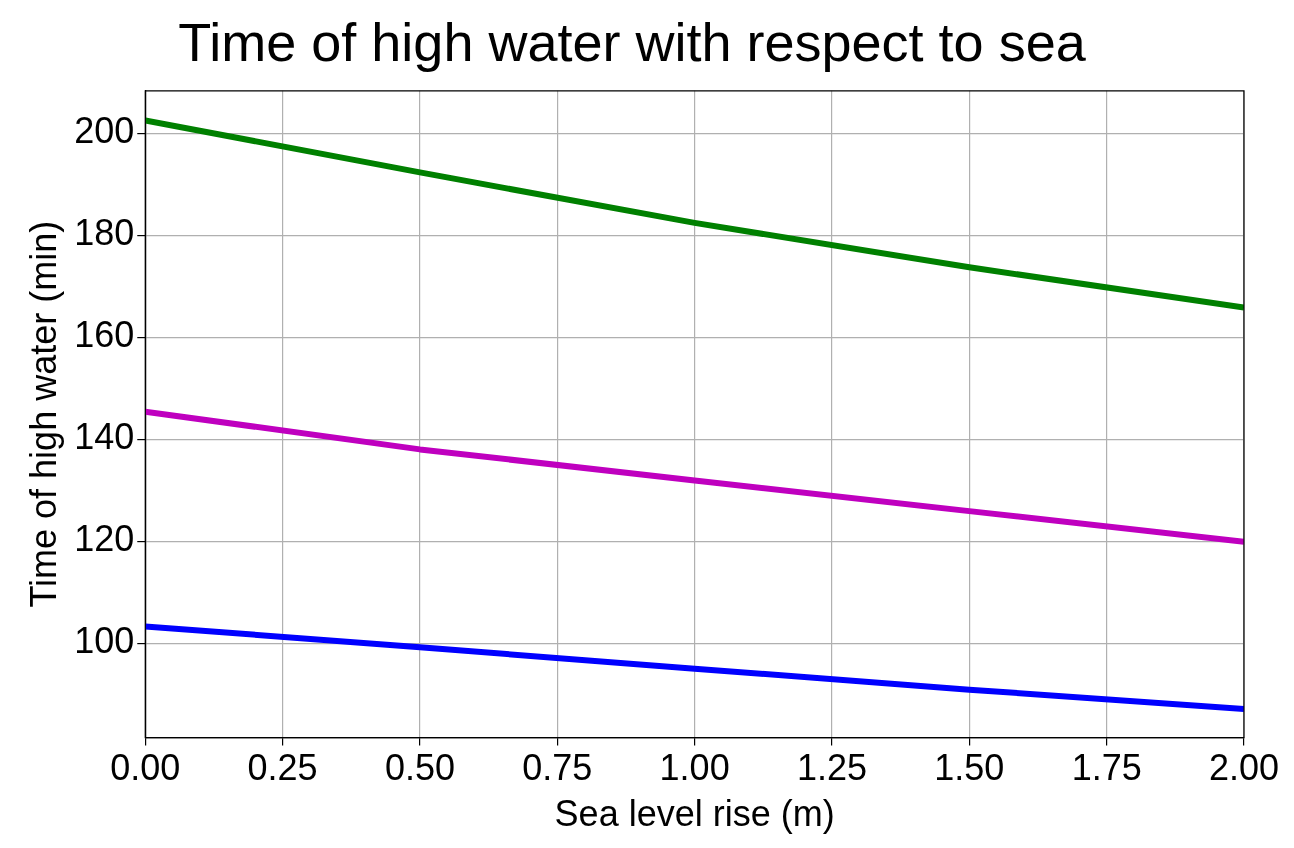 Image resolution: width=1294 pixels, height=848 pixels. I want to click on x-tick-label: 0.50, so click(419, 768).